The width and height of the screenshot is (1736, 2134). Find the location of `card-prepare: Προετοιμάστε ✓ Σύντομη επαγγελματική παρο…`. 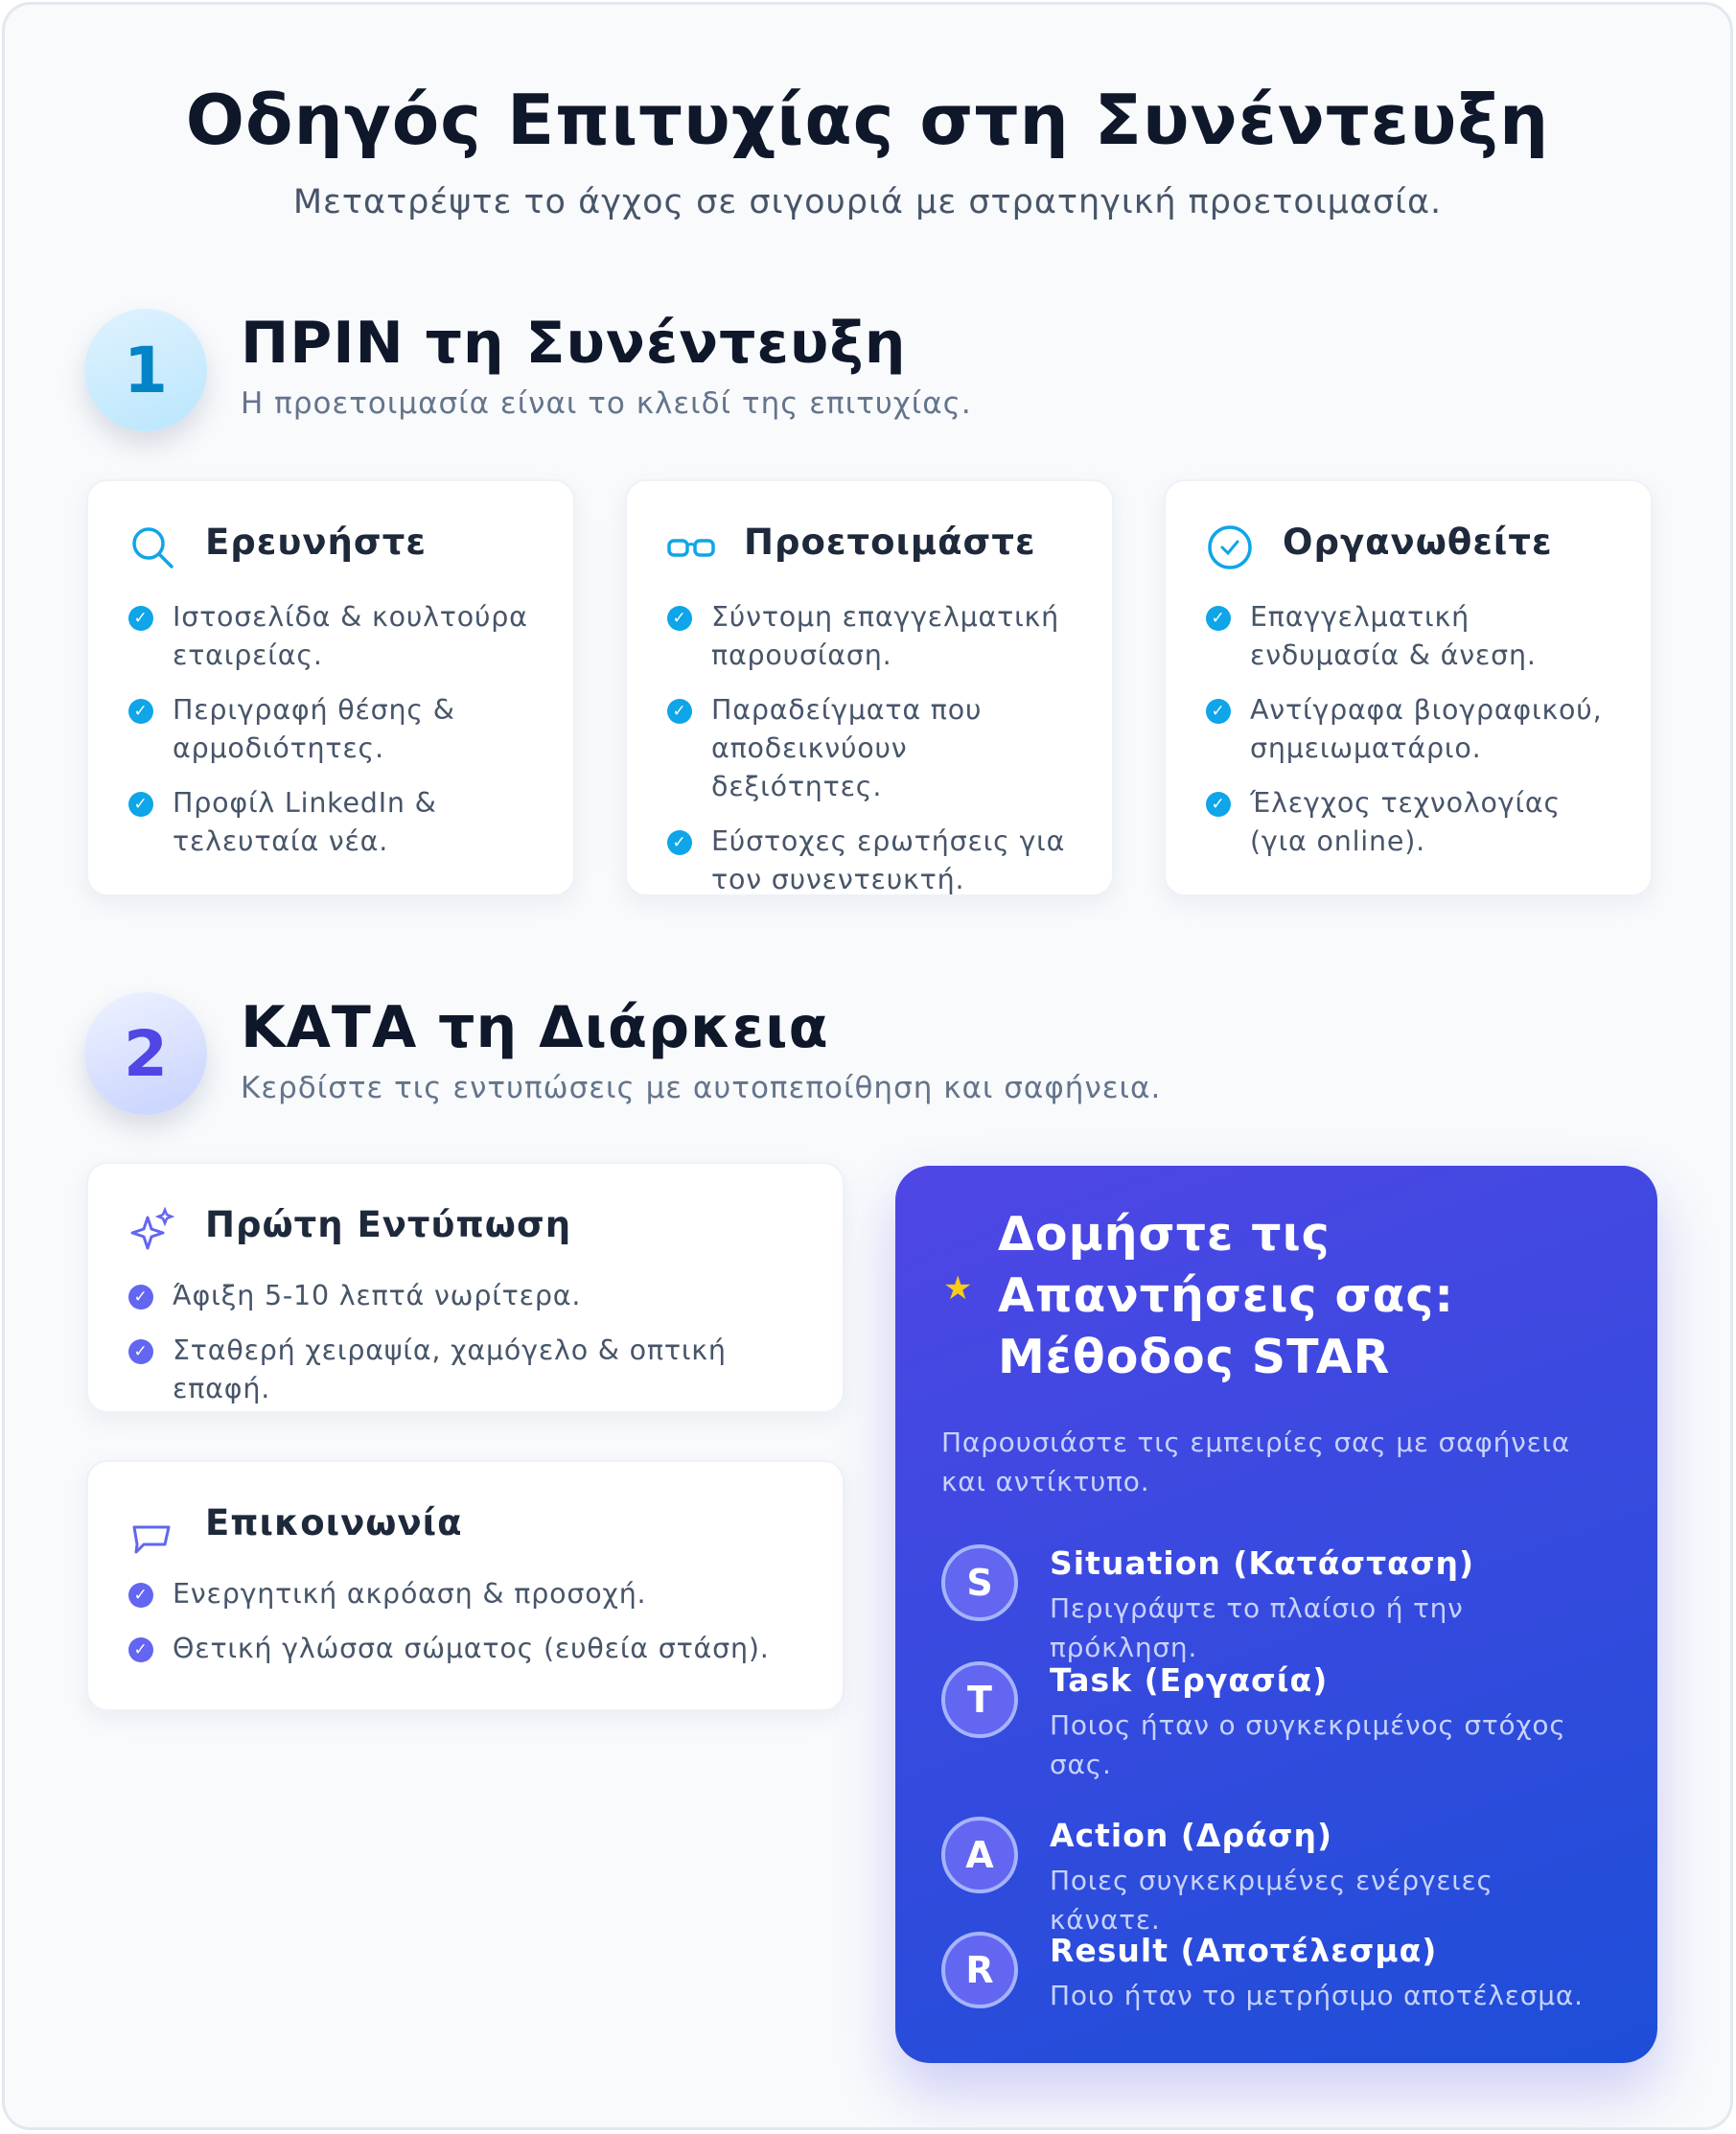

card-prepare: Προετοιμάστε ✓ Σύντομη επαγγελματική παρο… is located at coordinates (870, 687).